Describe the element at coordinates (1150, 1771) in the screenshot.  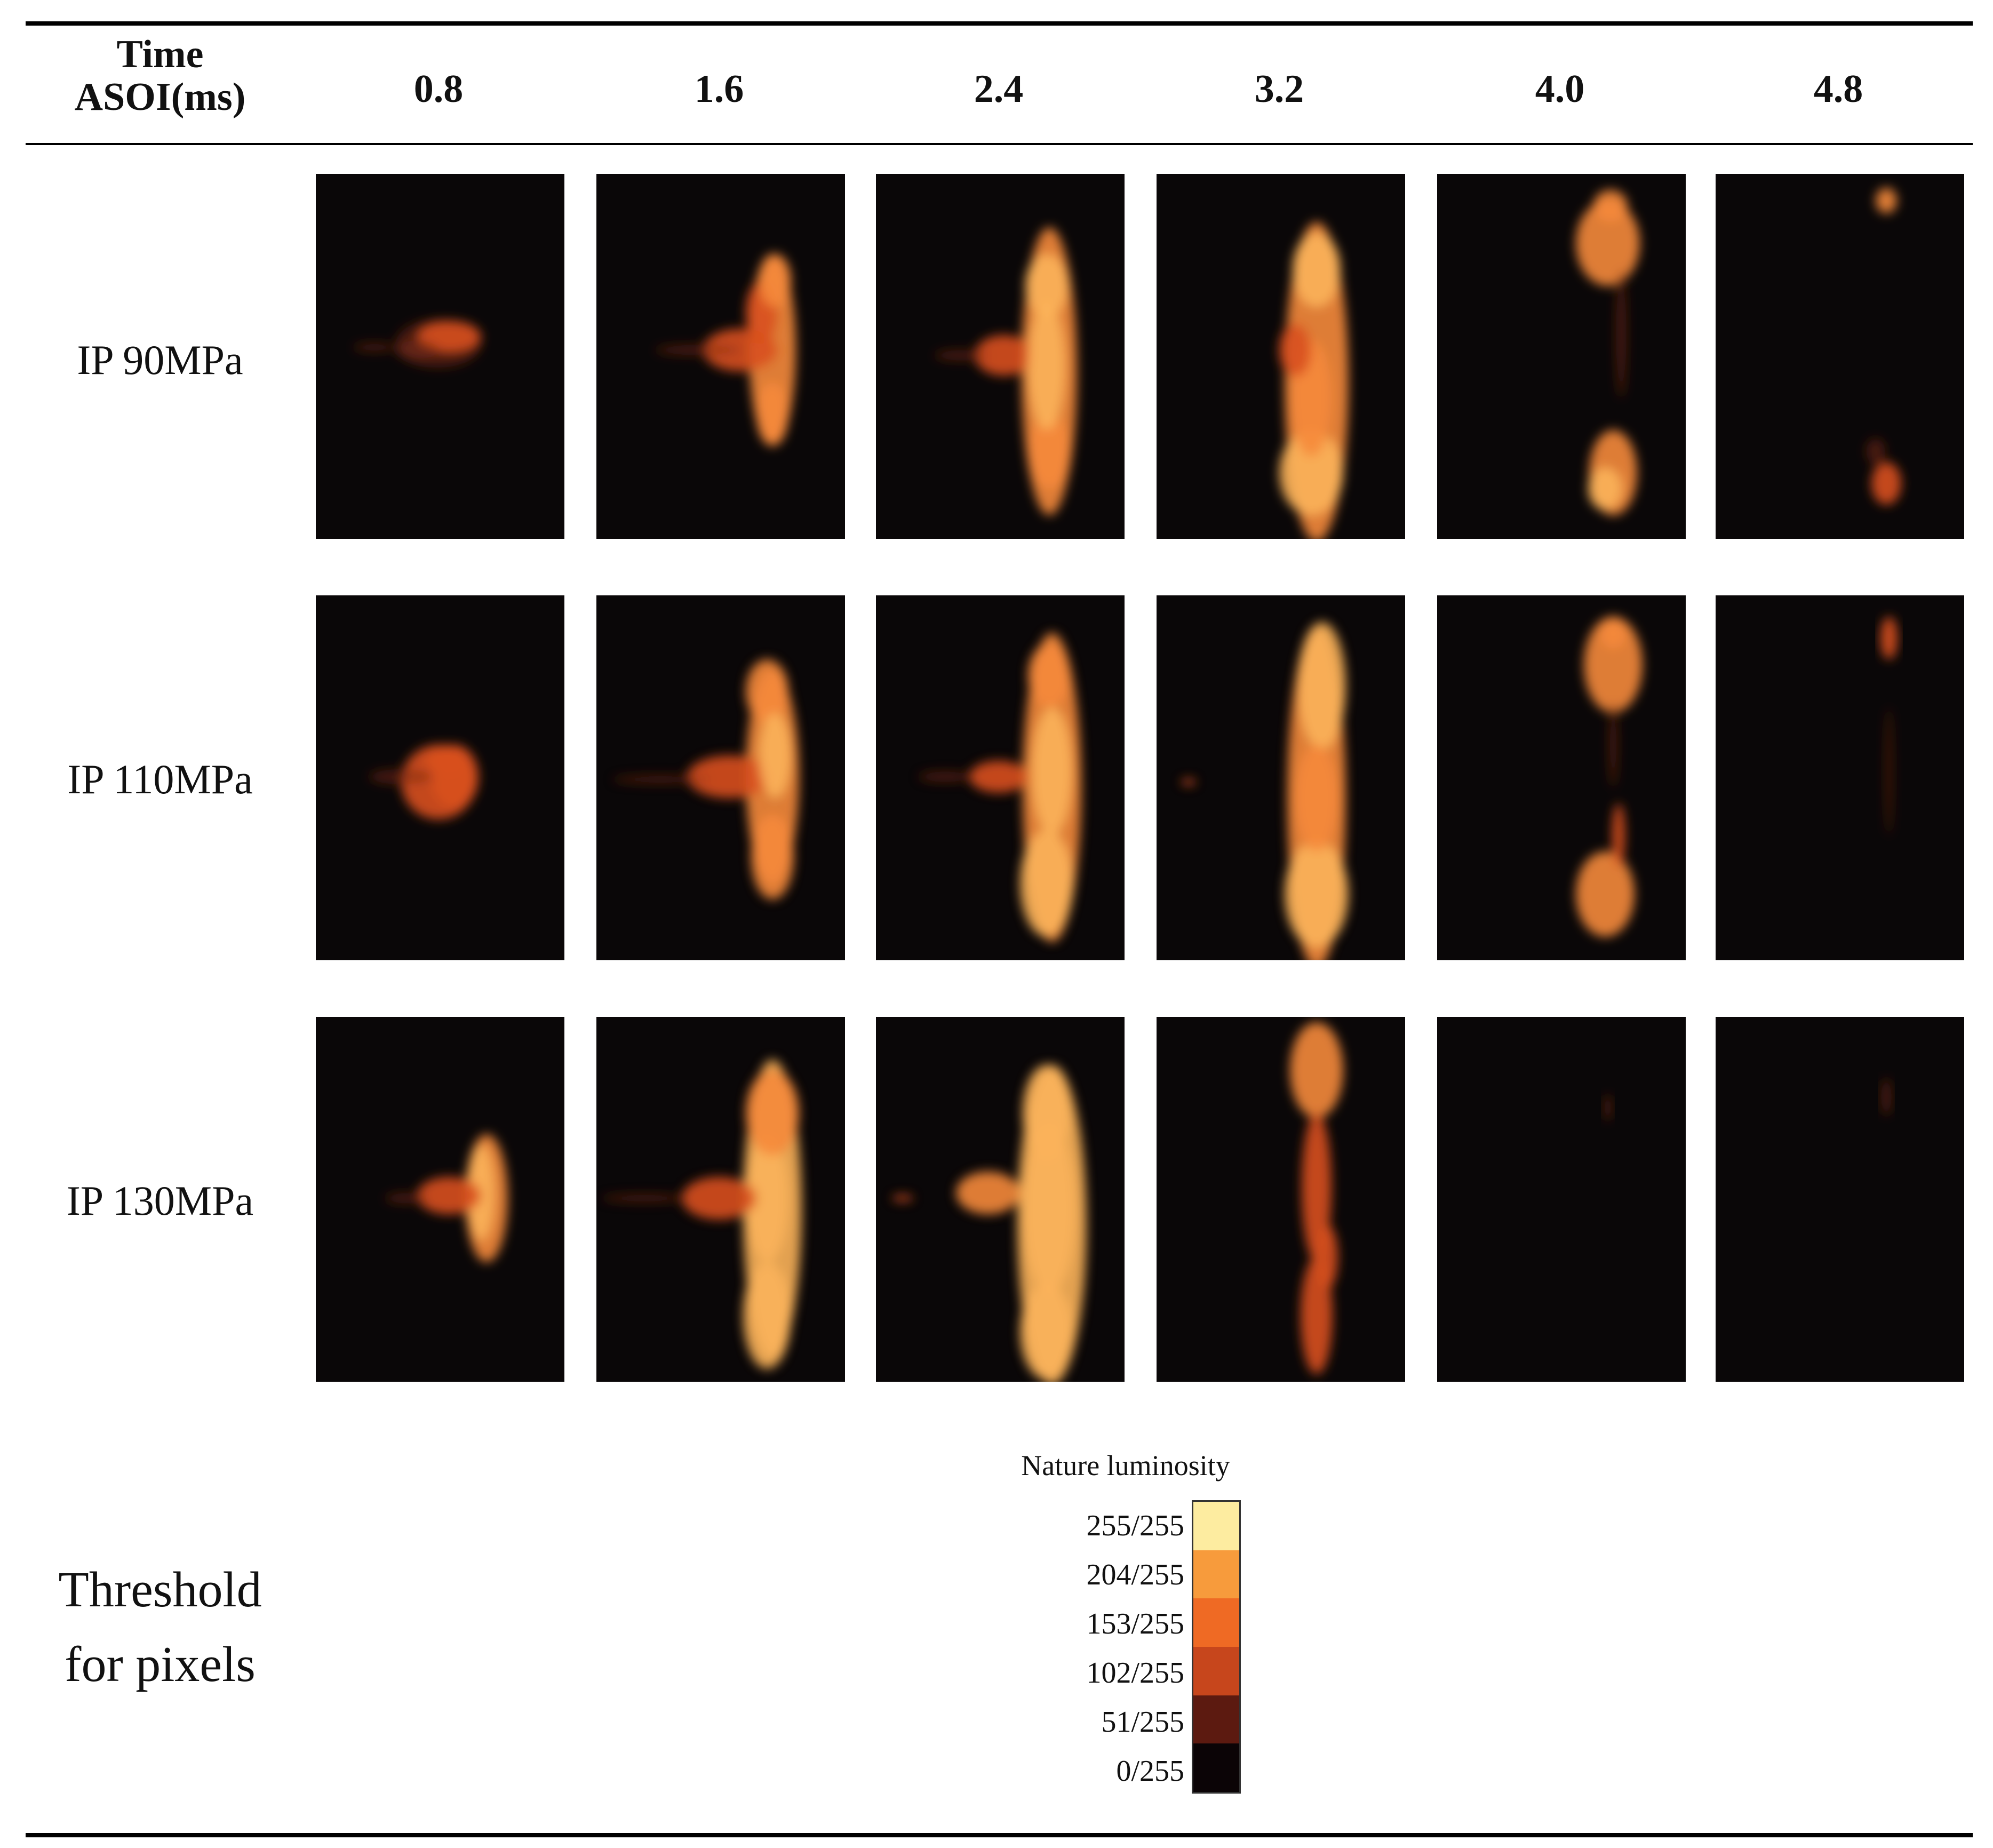
I see `colorbar-tick-label: 0/255` at that location.